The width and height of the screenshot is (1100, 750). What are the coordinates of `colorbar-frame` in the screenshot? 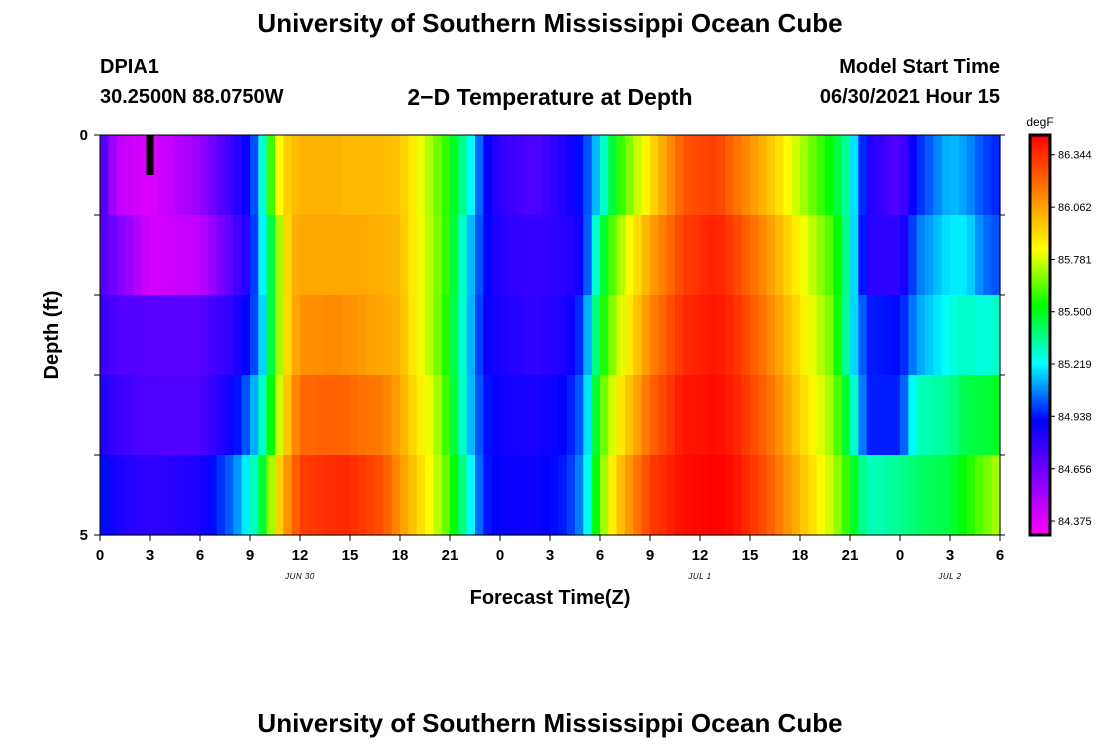 It's located at (1040, 335).